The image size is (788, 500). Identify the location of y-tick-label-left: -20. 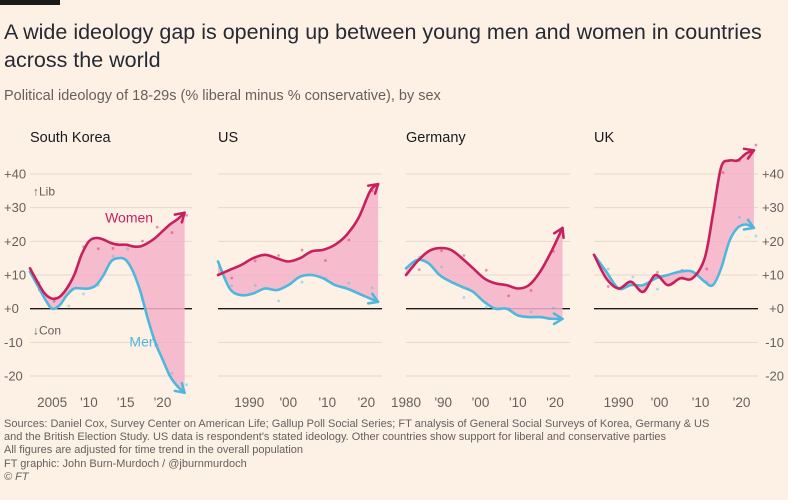
(13, 376).